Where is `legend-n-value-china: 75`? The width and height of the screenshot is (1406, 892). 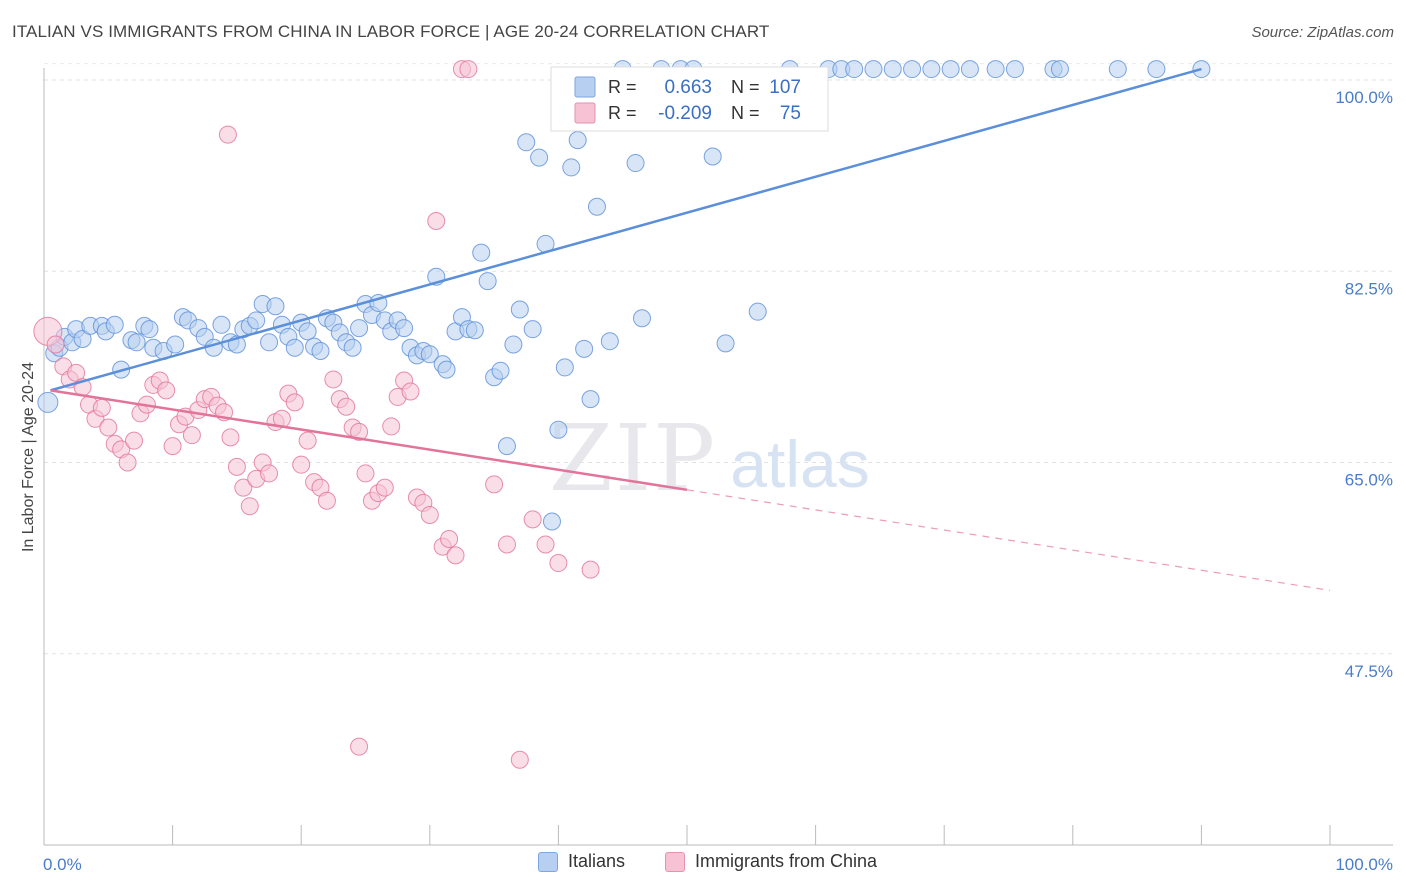
legend-n-value-china: 75 is located at coordinates (790, 113).